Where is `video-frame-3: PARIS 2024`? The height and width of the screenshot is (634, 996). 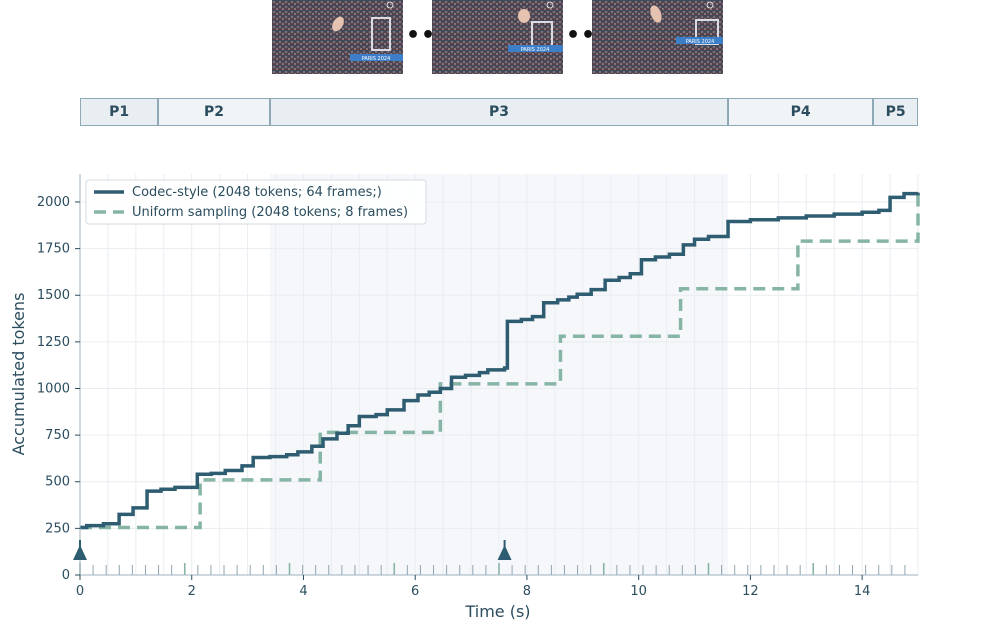 video-frame-3: PARIS 2024 is located at coordinates (657, 37).